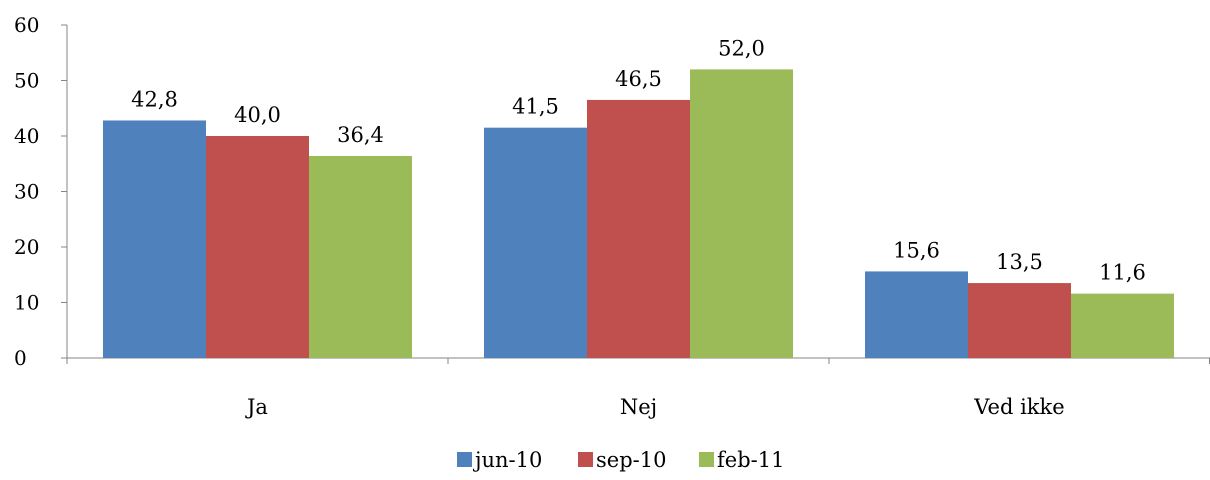 Image resolution: width=1210 pixels, height=480 pixels. Describe the element at coordinates (638, 79) in the screenshot. I see `data-label: 46,5` at that location.